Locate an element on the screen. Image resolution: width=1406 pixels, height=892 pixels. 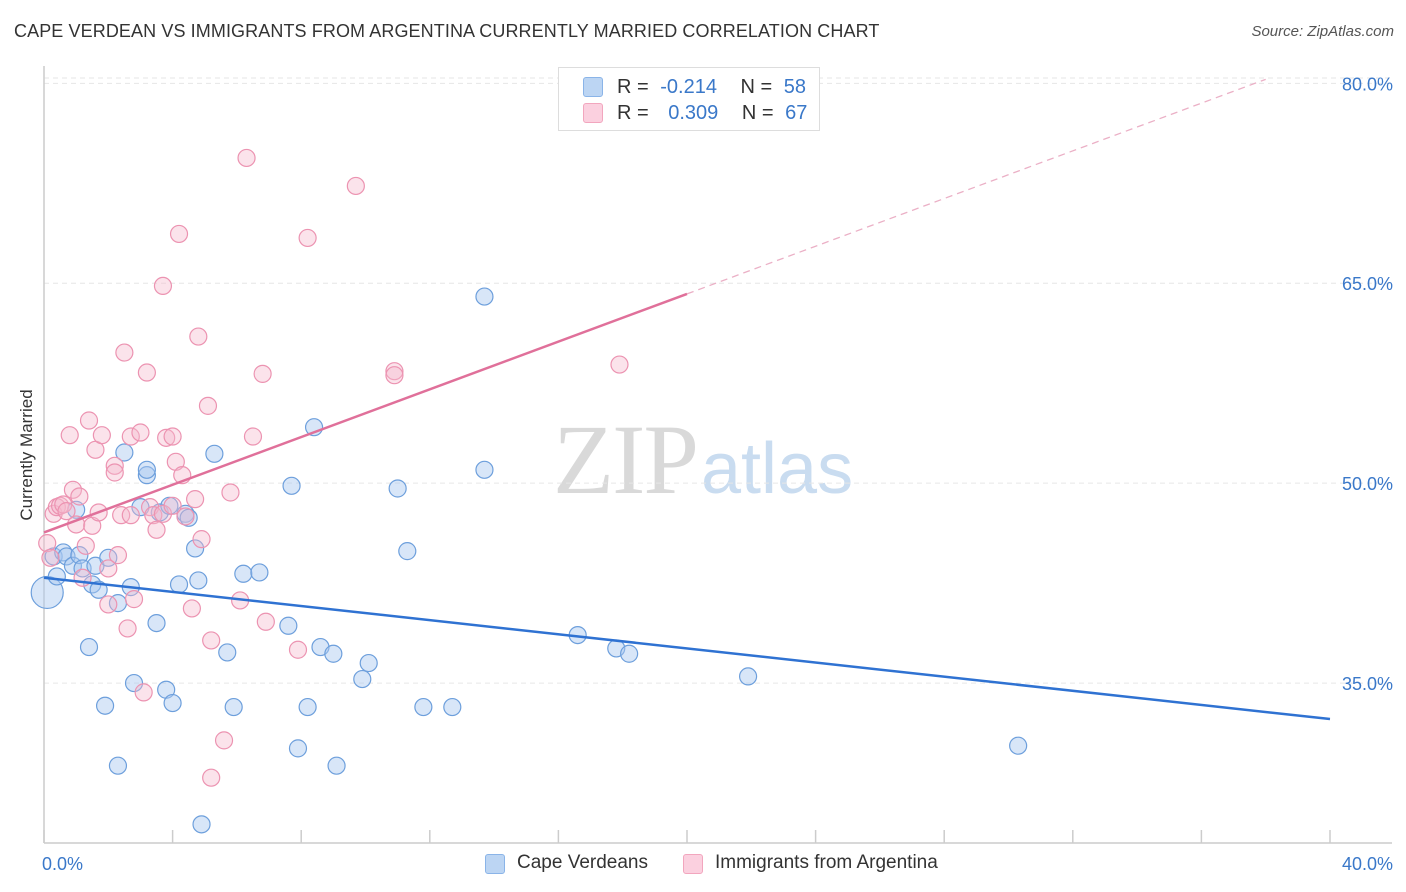
y-tick-label: 65.0% is located at coordinates (1367, 284).